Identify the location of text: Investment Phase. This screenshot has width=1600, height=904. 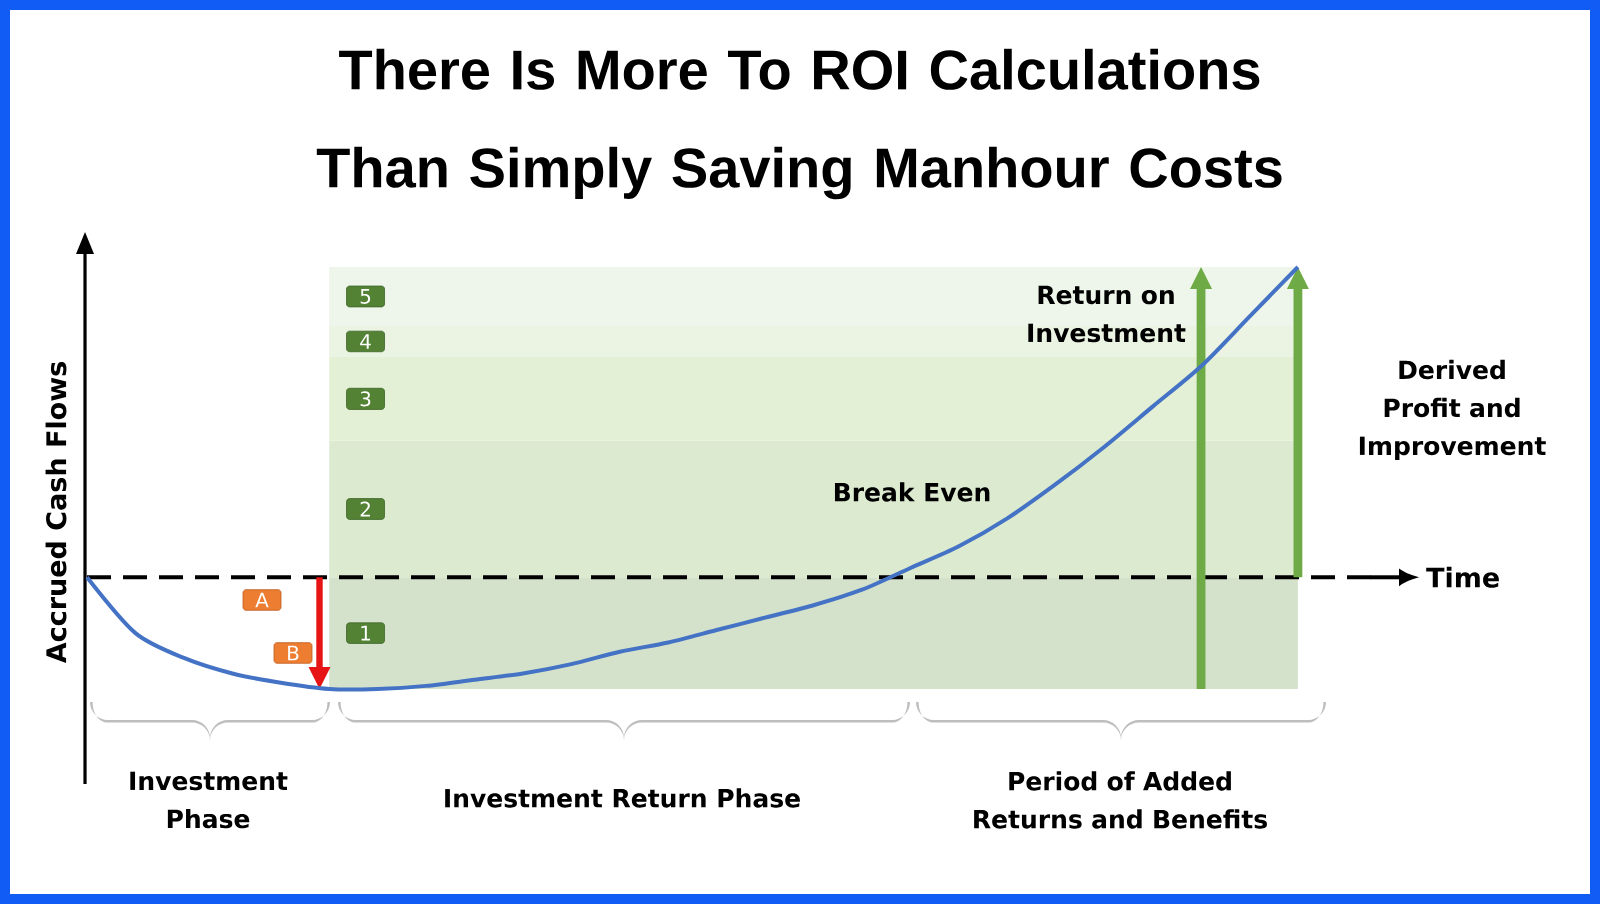
(209, 800).